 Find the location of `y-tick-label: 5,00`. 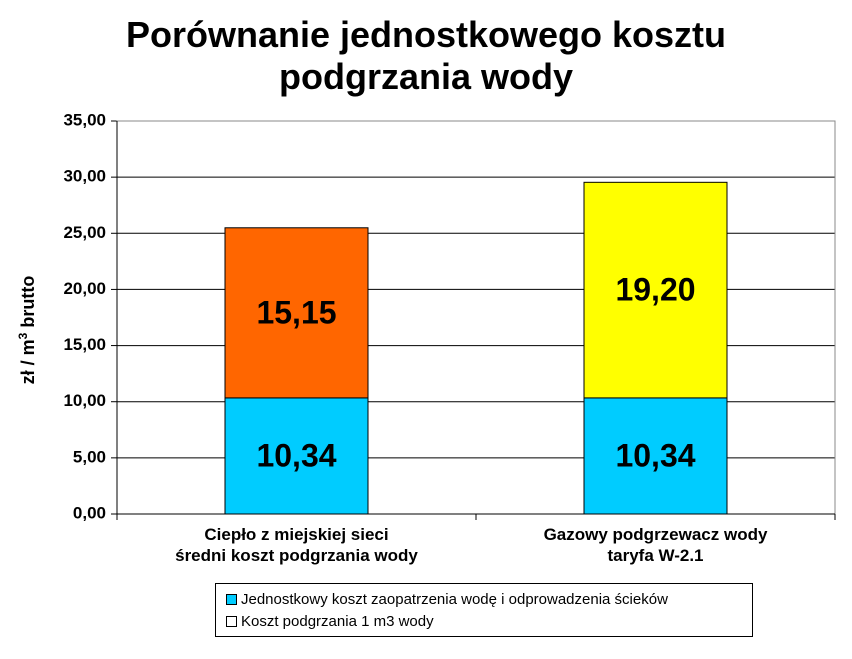

y-tick-label: 5,00 is located at coordinates (89, 456).